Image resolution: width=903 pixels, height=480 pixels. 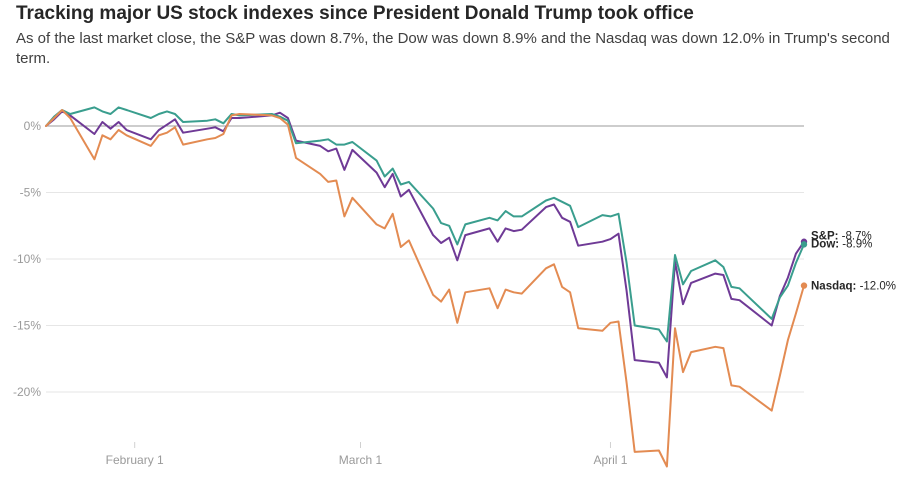 What do you see at coordinates (825, 244) in the screenshot?
I see `end-label-name: Dow:` at bounding box center [825, 244].